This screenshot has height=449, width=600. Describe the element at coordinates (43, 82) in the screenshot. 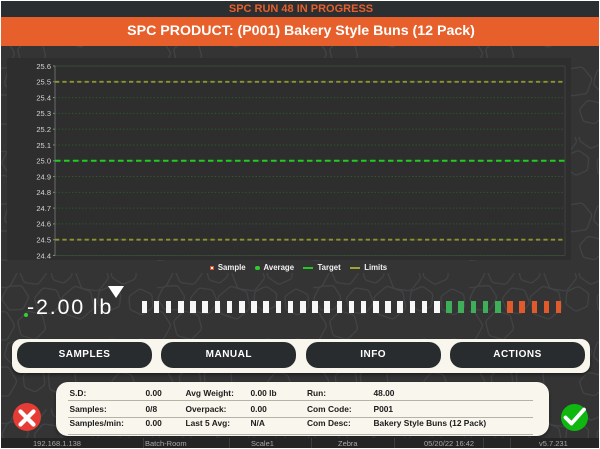

I see `svg-text: 25.5` at that location.